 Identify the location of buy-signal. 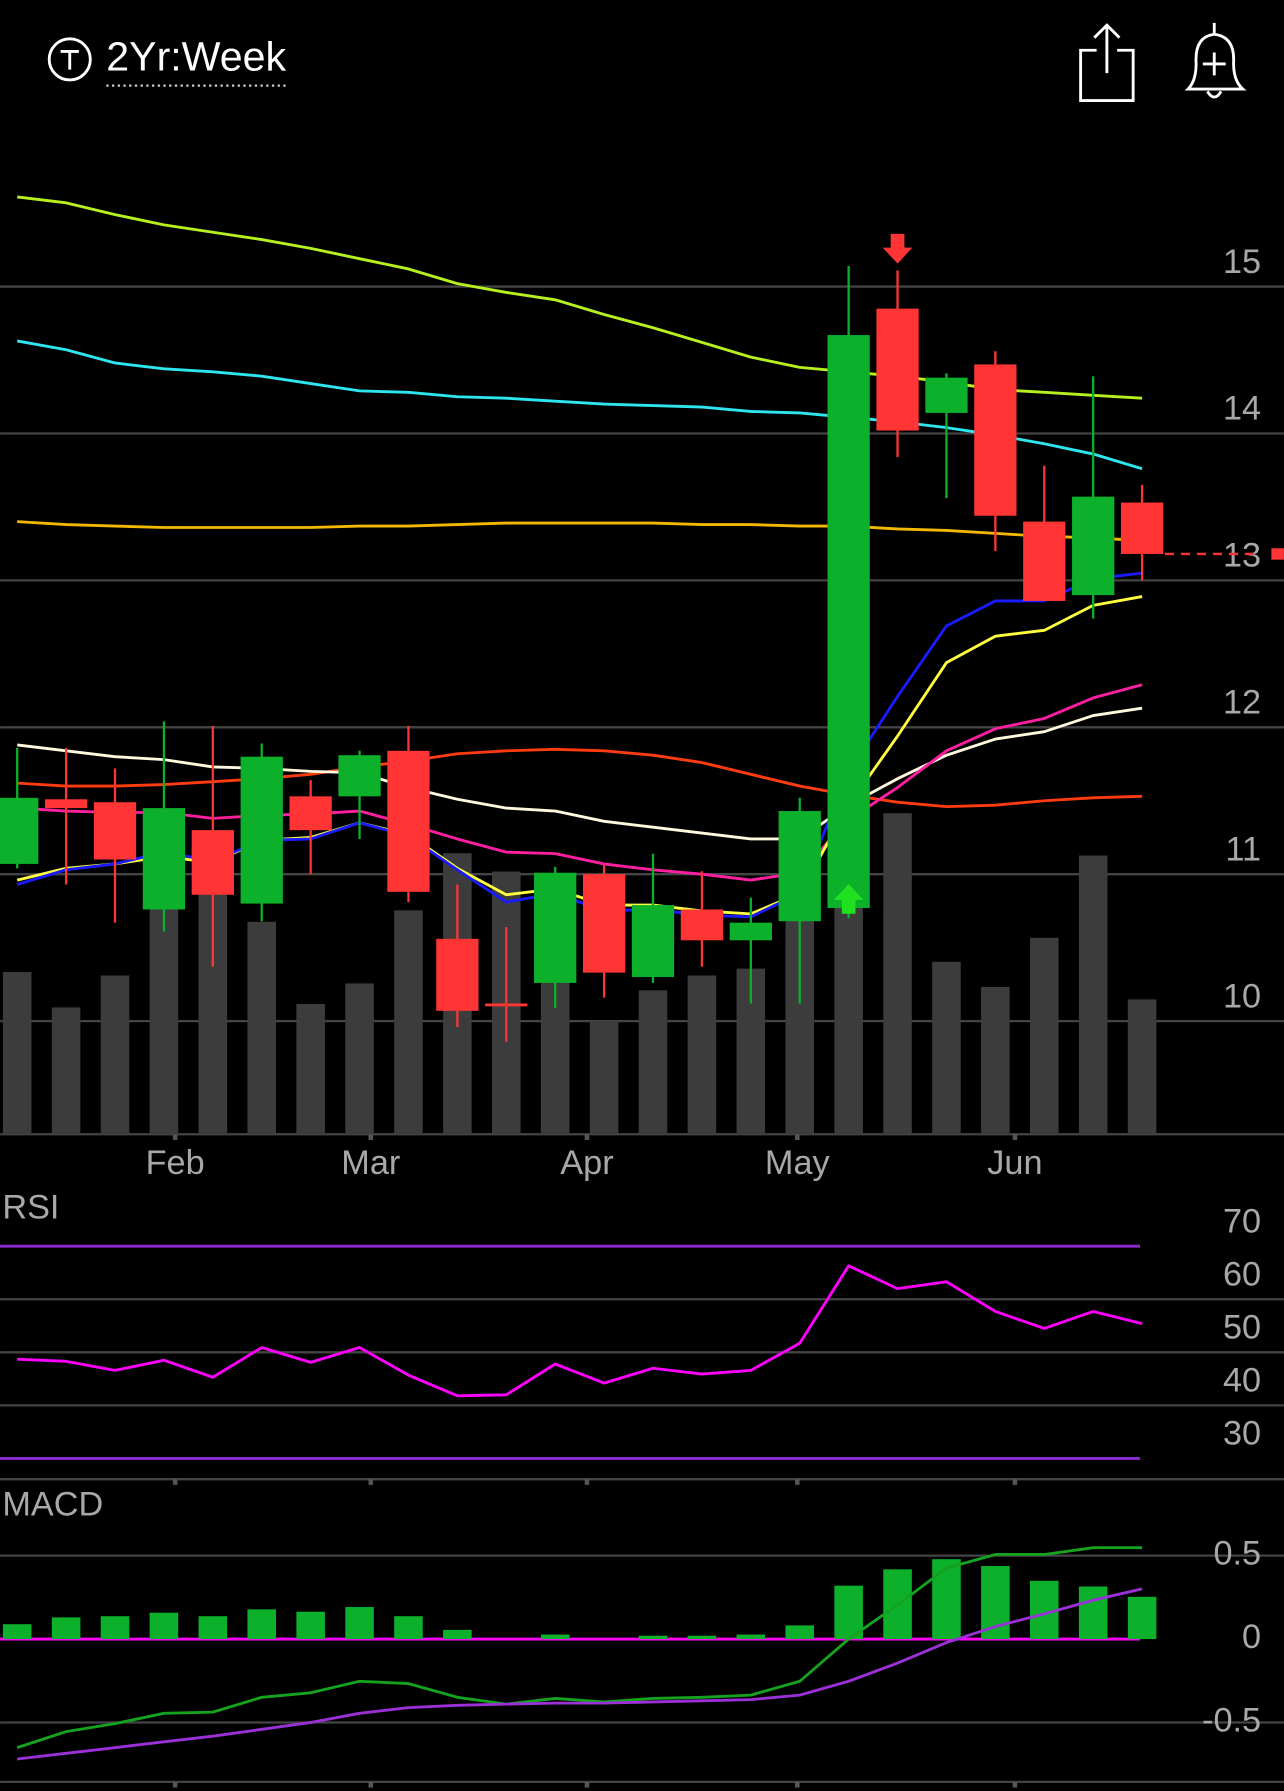
(848, 899).